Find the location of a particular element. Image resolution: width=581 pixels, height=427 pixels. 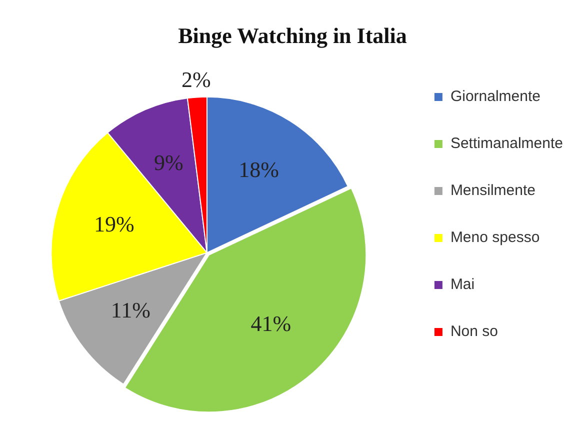

data-label: 2% is located at coordinates (196, 79).